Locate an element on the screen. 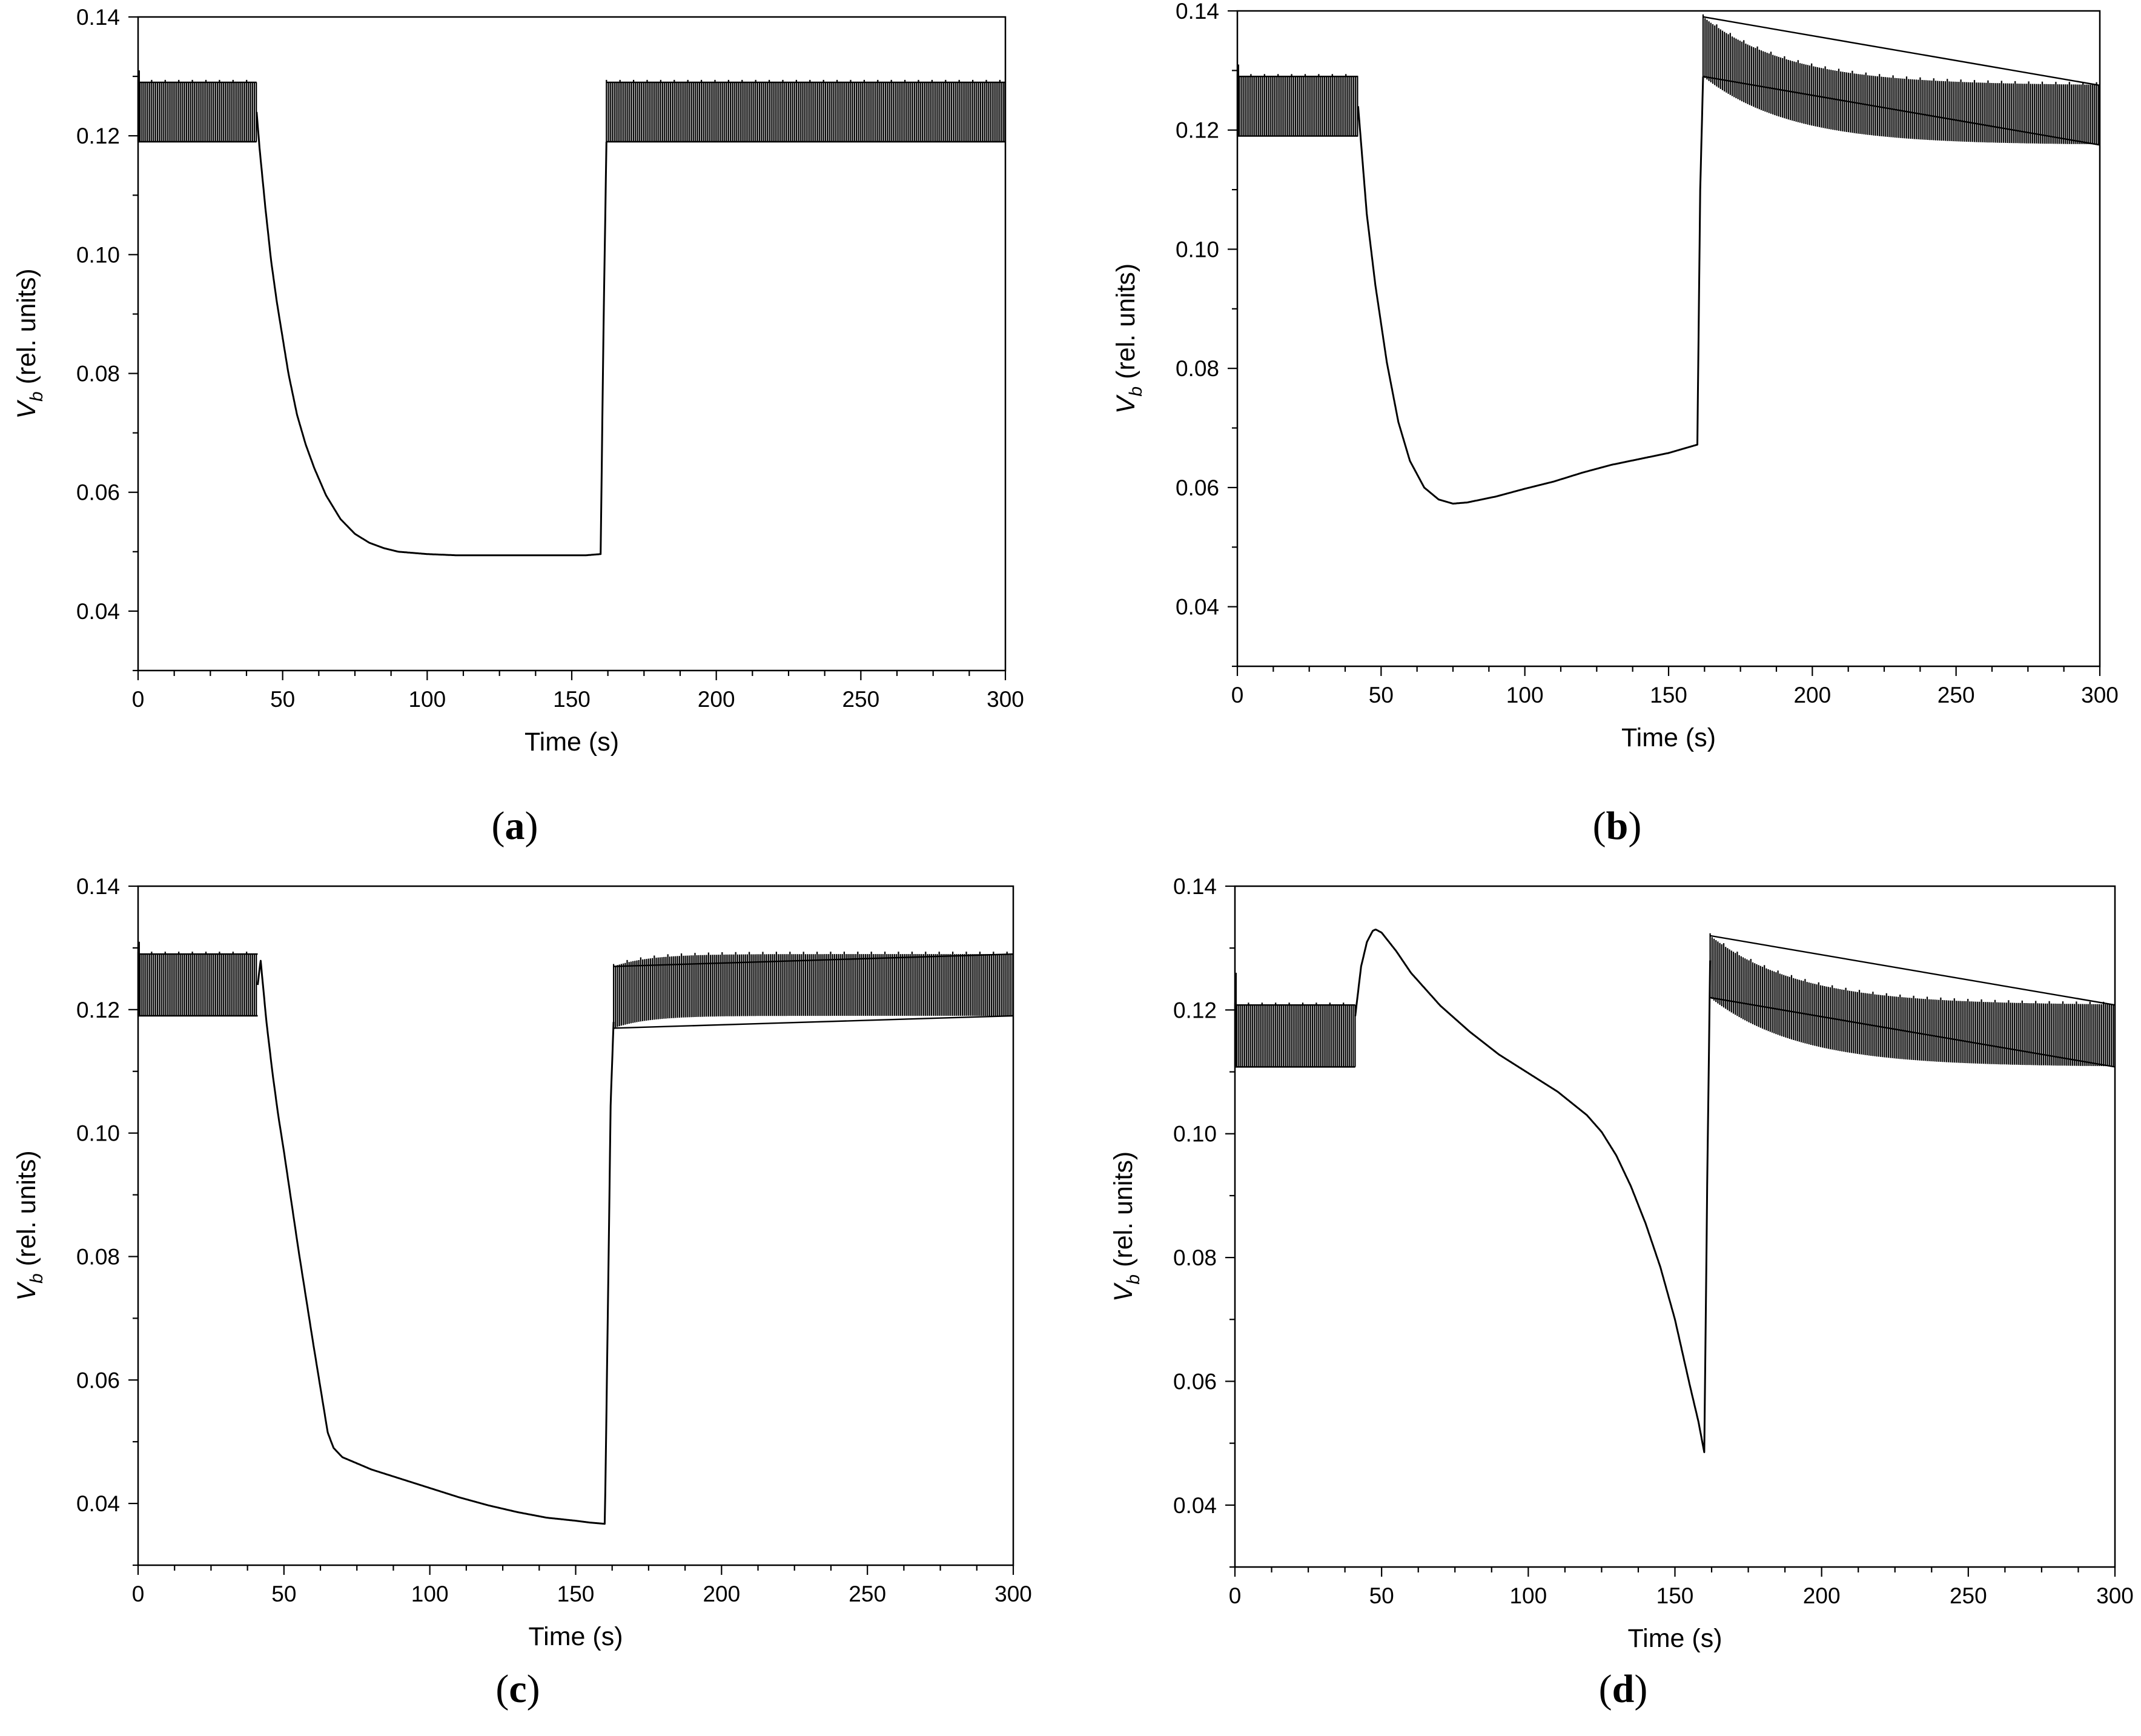  panel-label: (d) is located at coordinates (1623, 1689).